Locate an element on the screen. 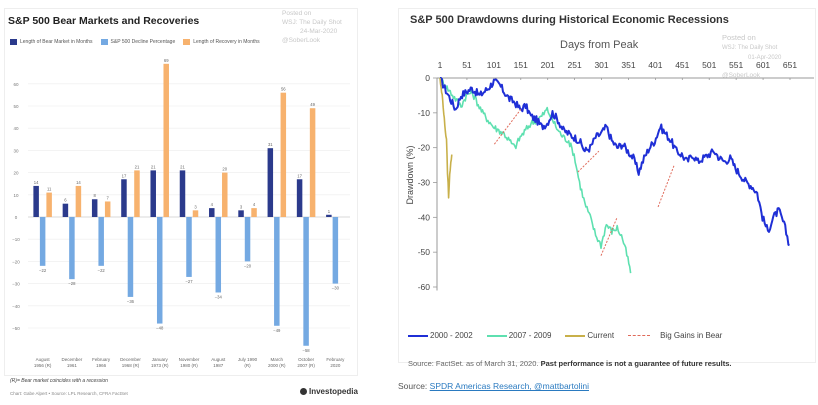 The image size is (818, 405). y-tick-label: −50 is located at coordinates (16, 328).